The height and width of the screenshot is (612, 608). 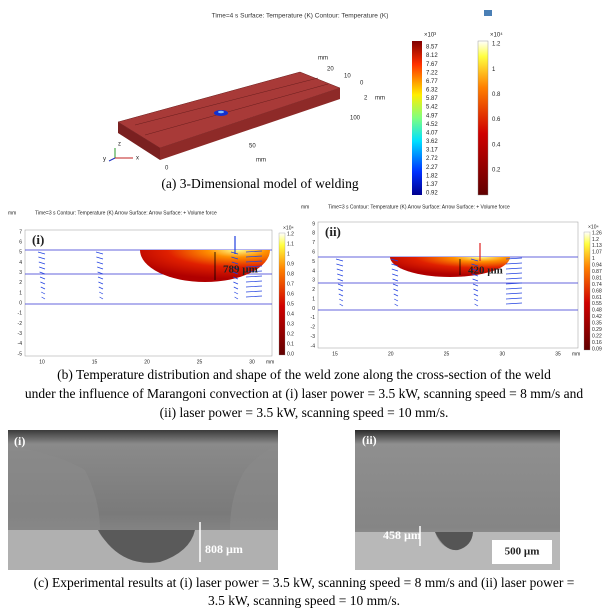 I want to click on colorbar-tick-label: 0.8, so click(x=290, y=274).